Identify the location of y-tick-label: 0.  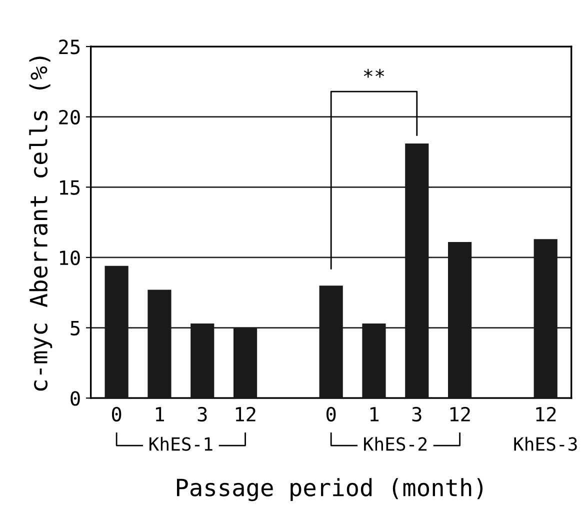
(75, 398).